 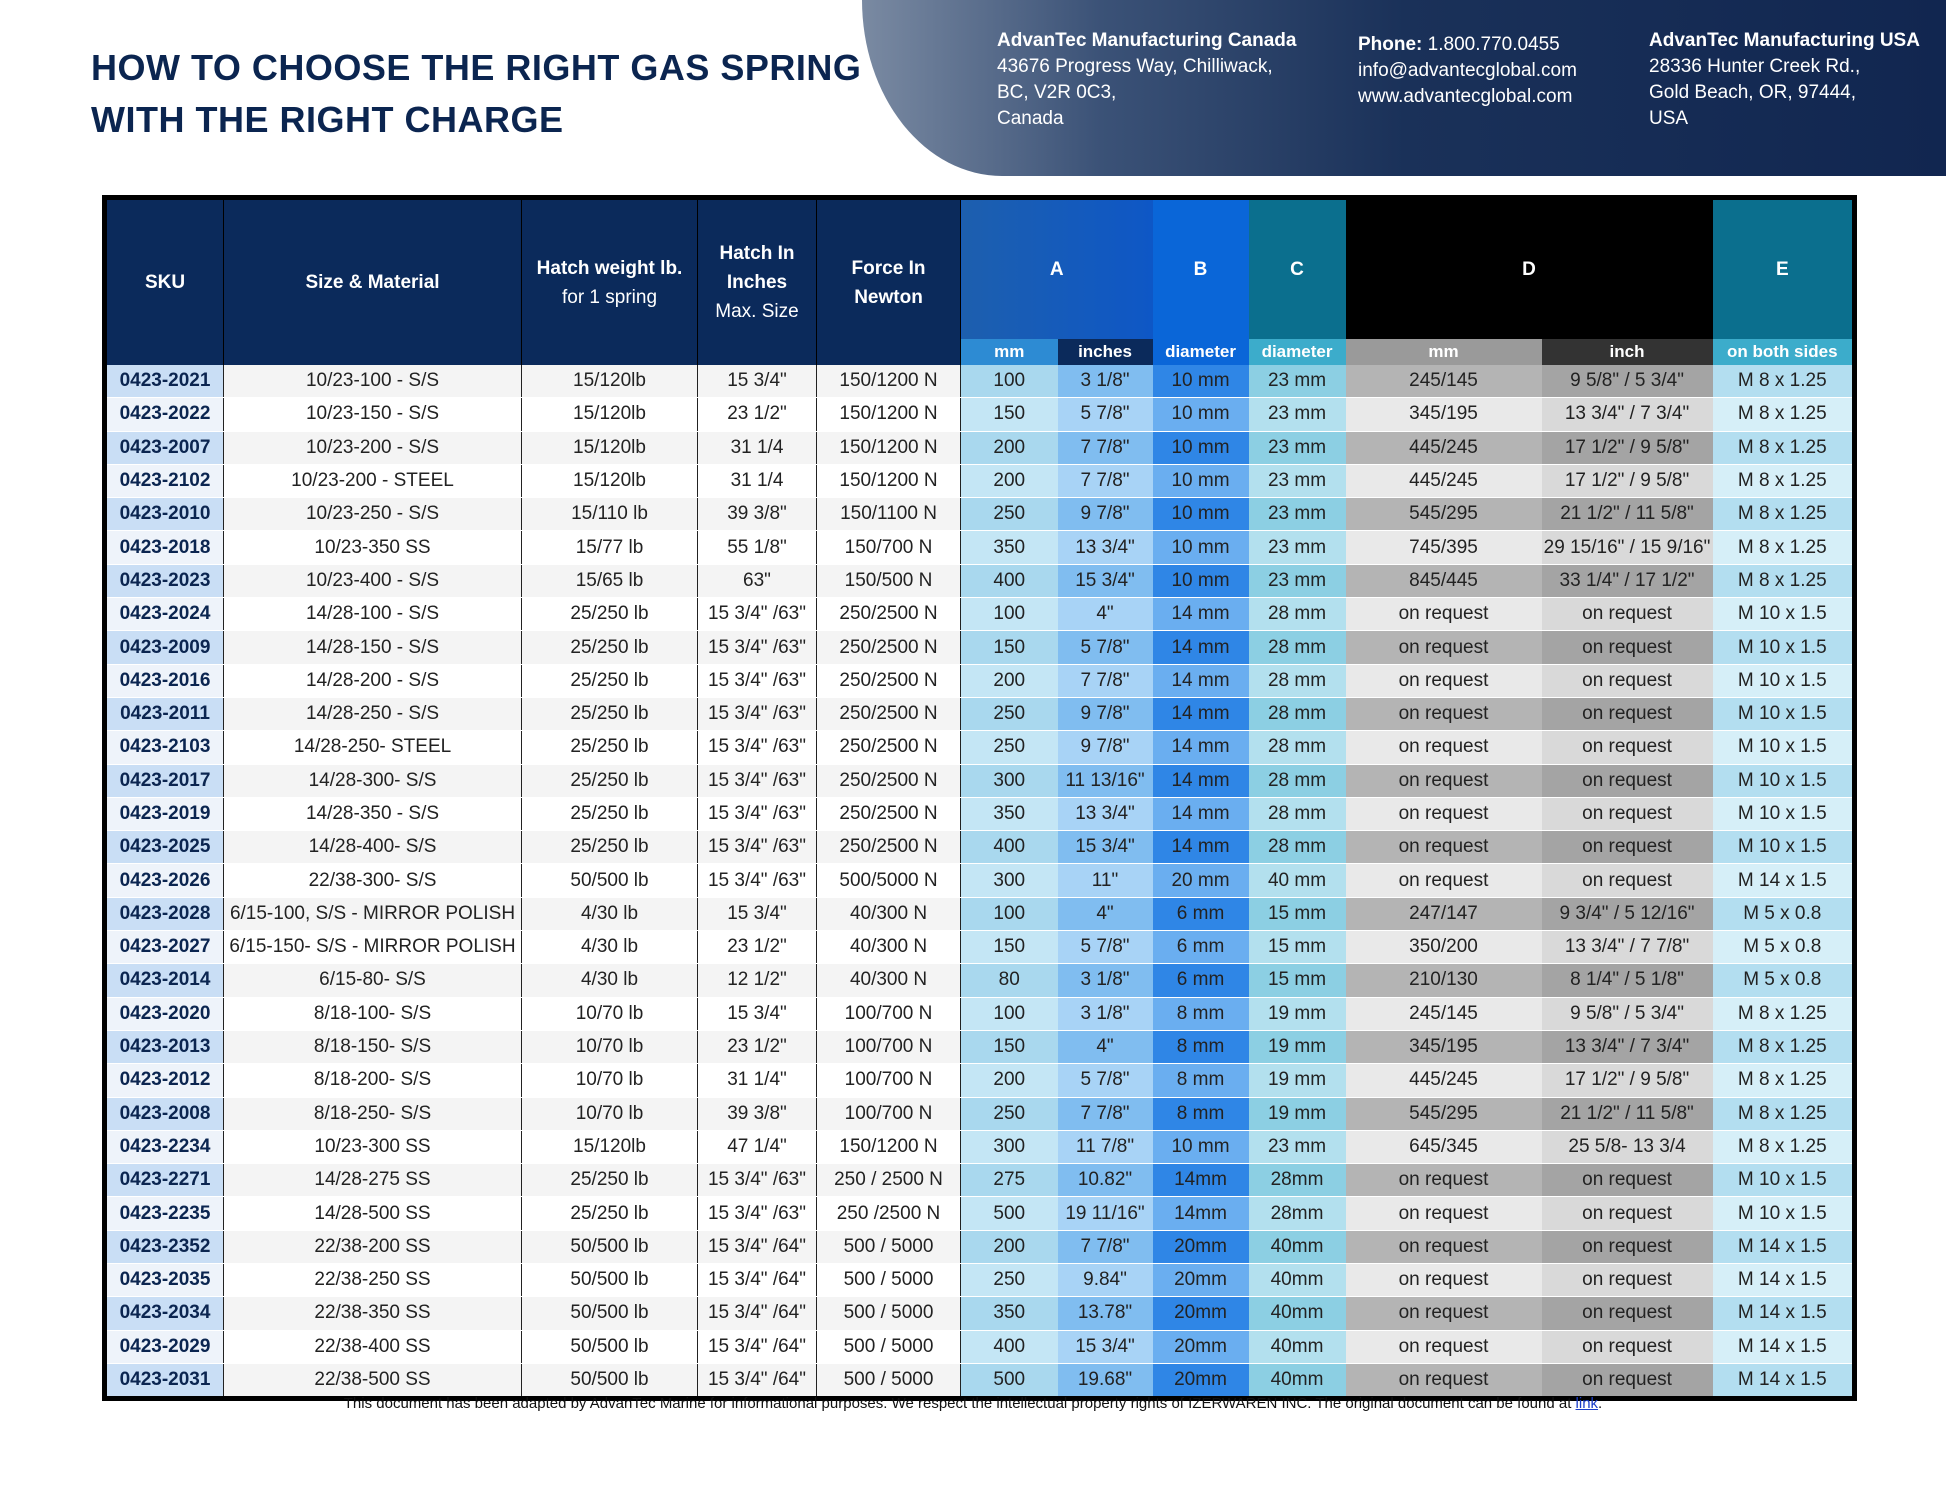 What do you see at coordinates (1105, 481) in the screenshot?
I see `table-cell: 7 7/8"` at bounding box center [1105, 481].